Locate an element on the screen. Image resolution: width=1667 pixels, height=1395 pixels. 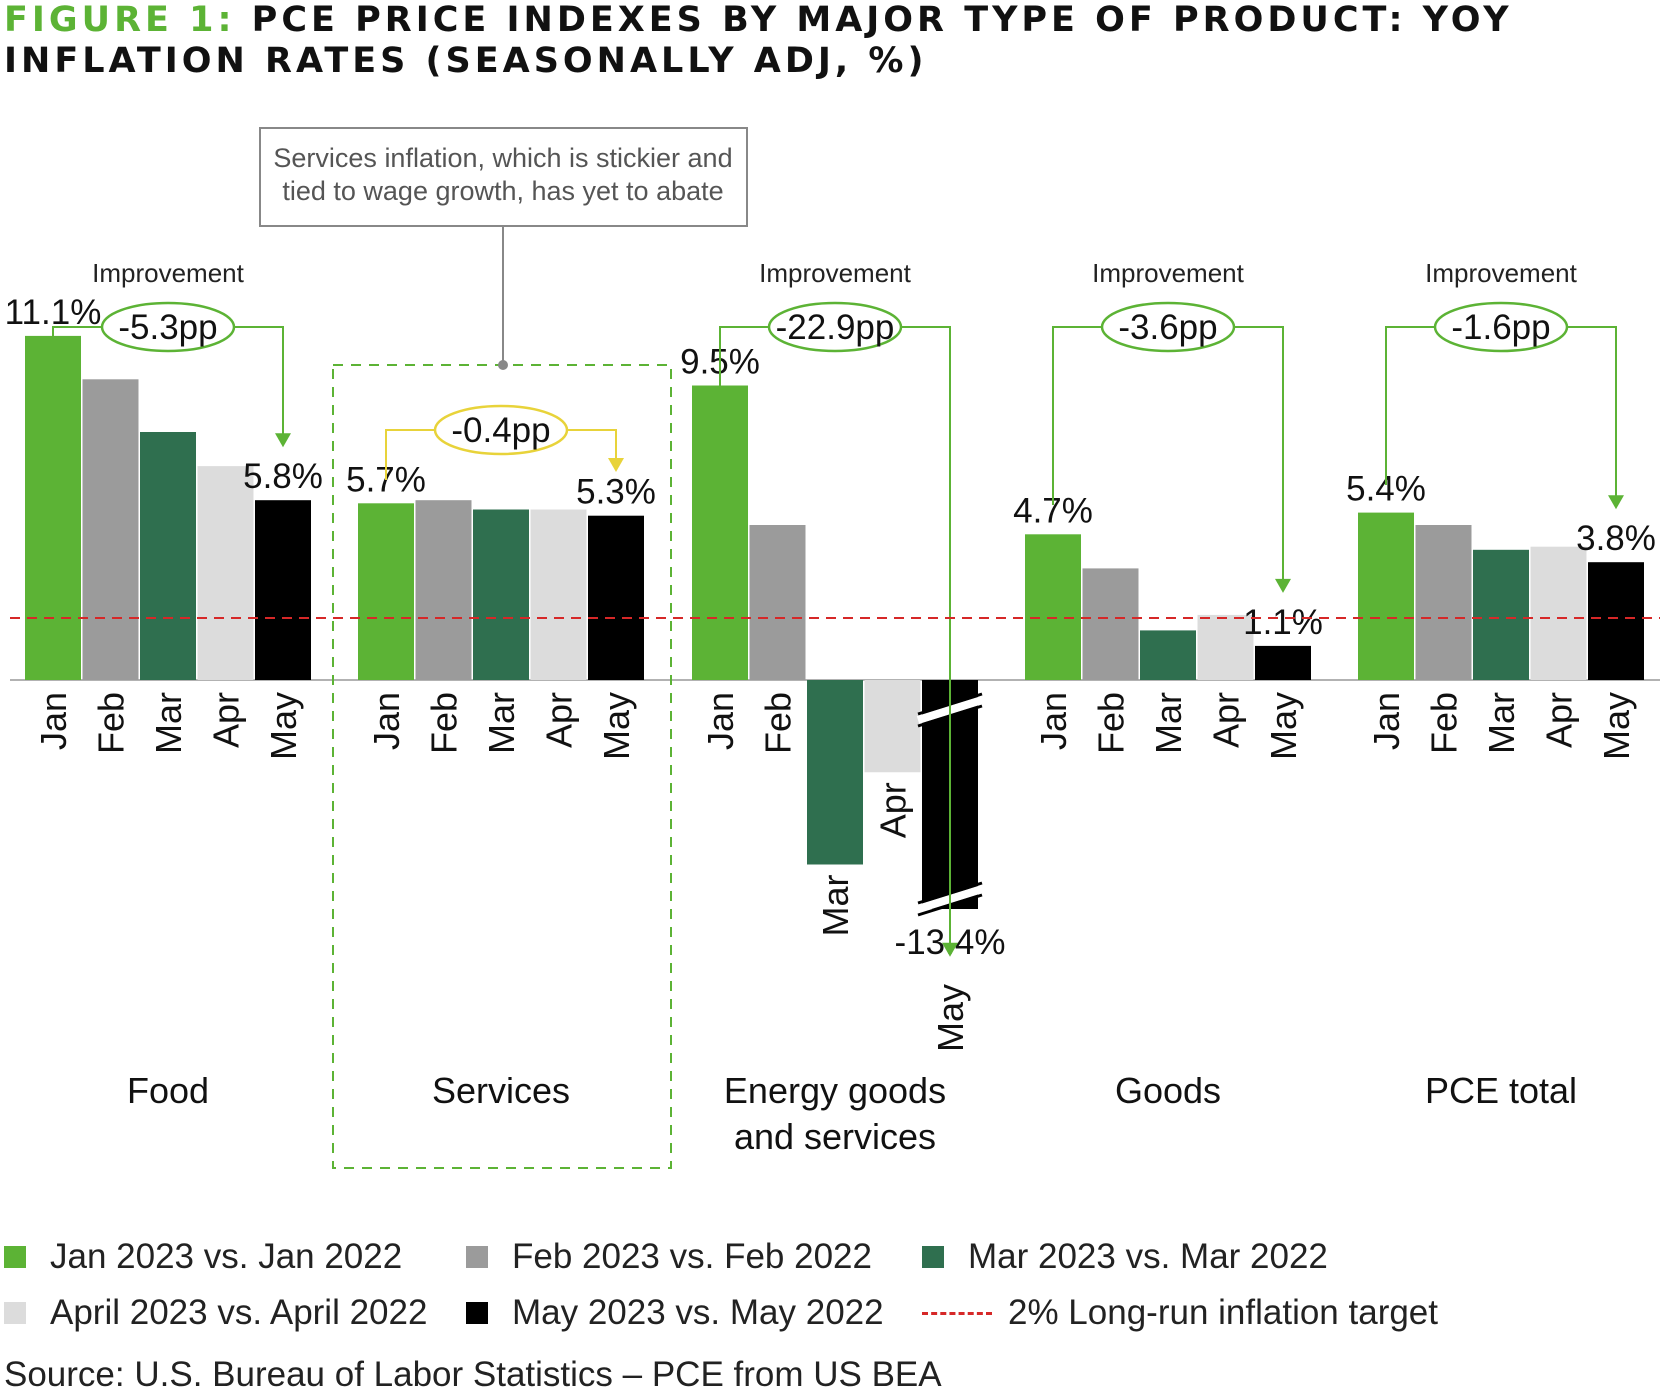
tick-food-feb: Feb is located at coordinates (111, 723).